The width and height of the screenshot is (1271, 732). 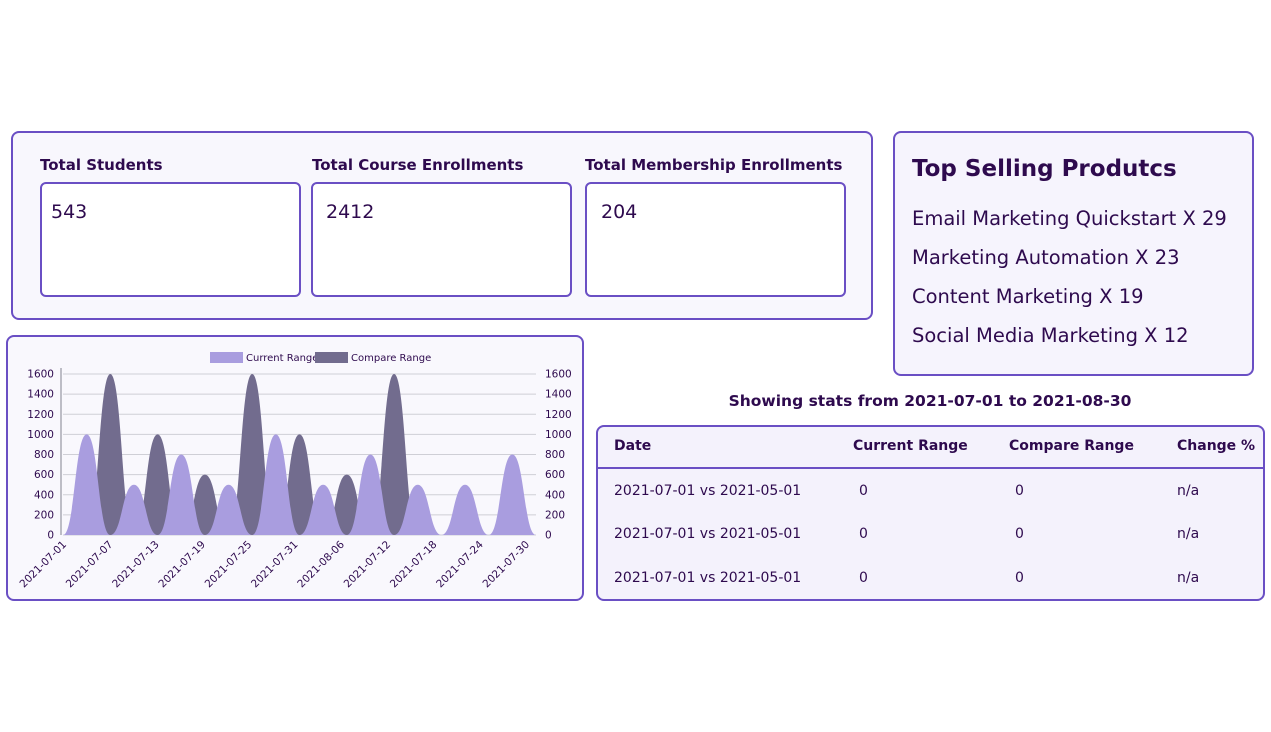 What do you see at coordinates (101, 165) in the screenshot?
I see `total-students-label: Total Students` at bounding box center [101, 165].